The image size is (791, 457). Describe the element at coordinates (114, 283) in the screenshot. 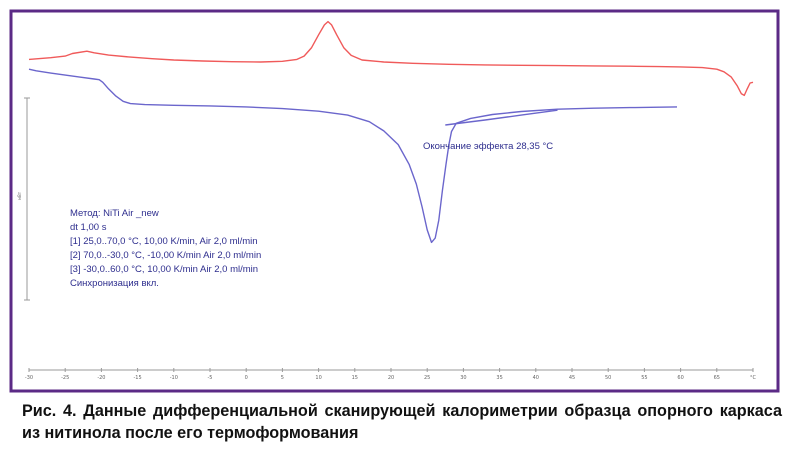

I see `method-line: Синхронизация вкл.` at that location.